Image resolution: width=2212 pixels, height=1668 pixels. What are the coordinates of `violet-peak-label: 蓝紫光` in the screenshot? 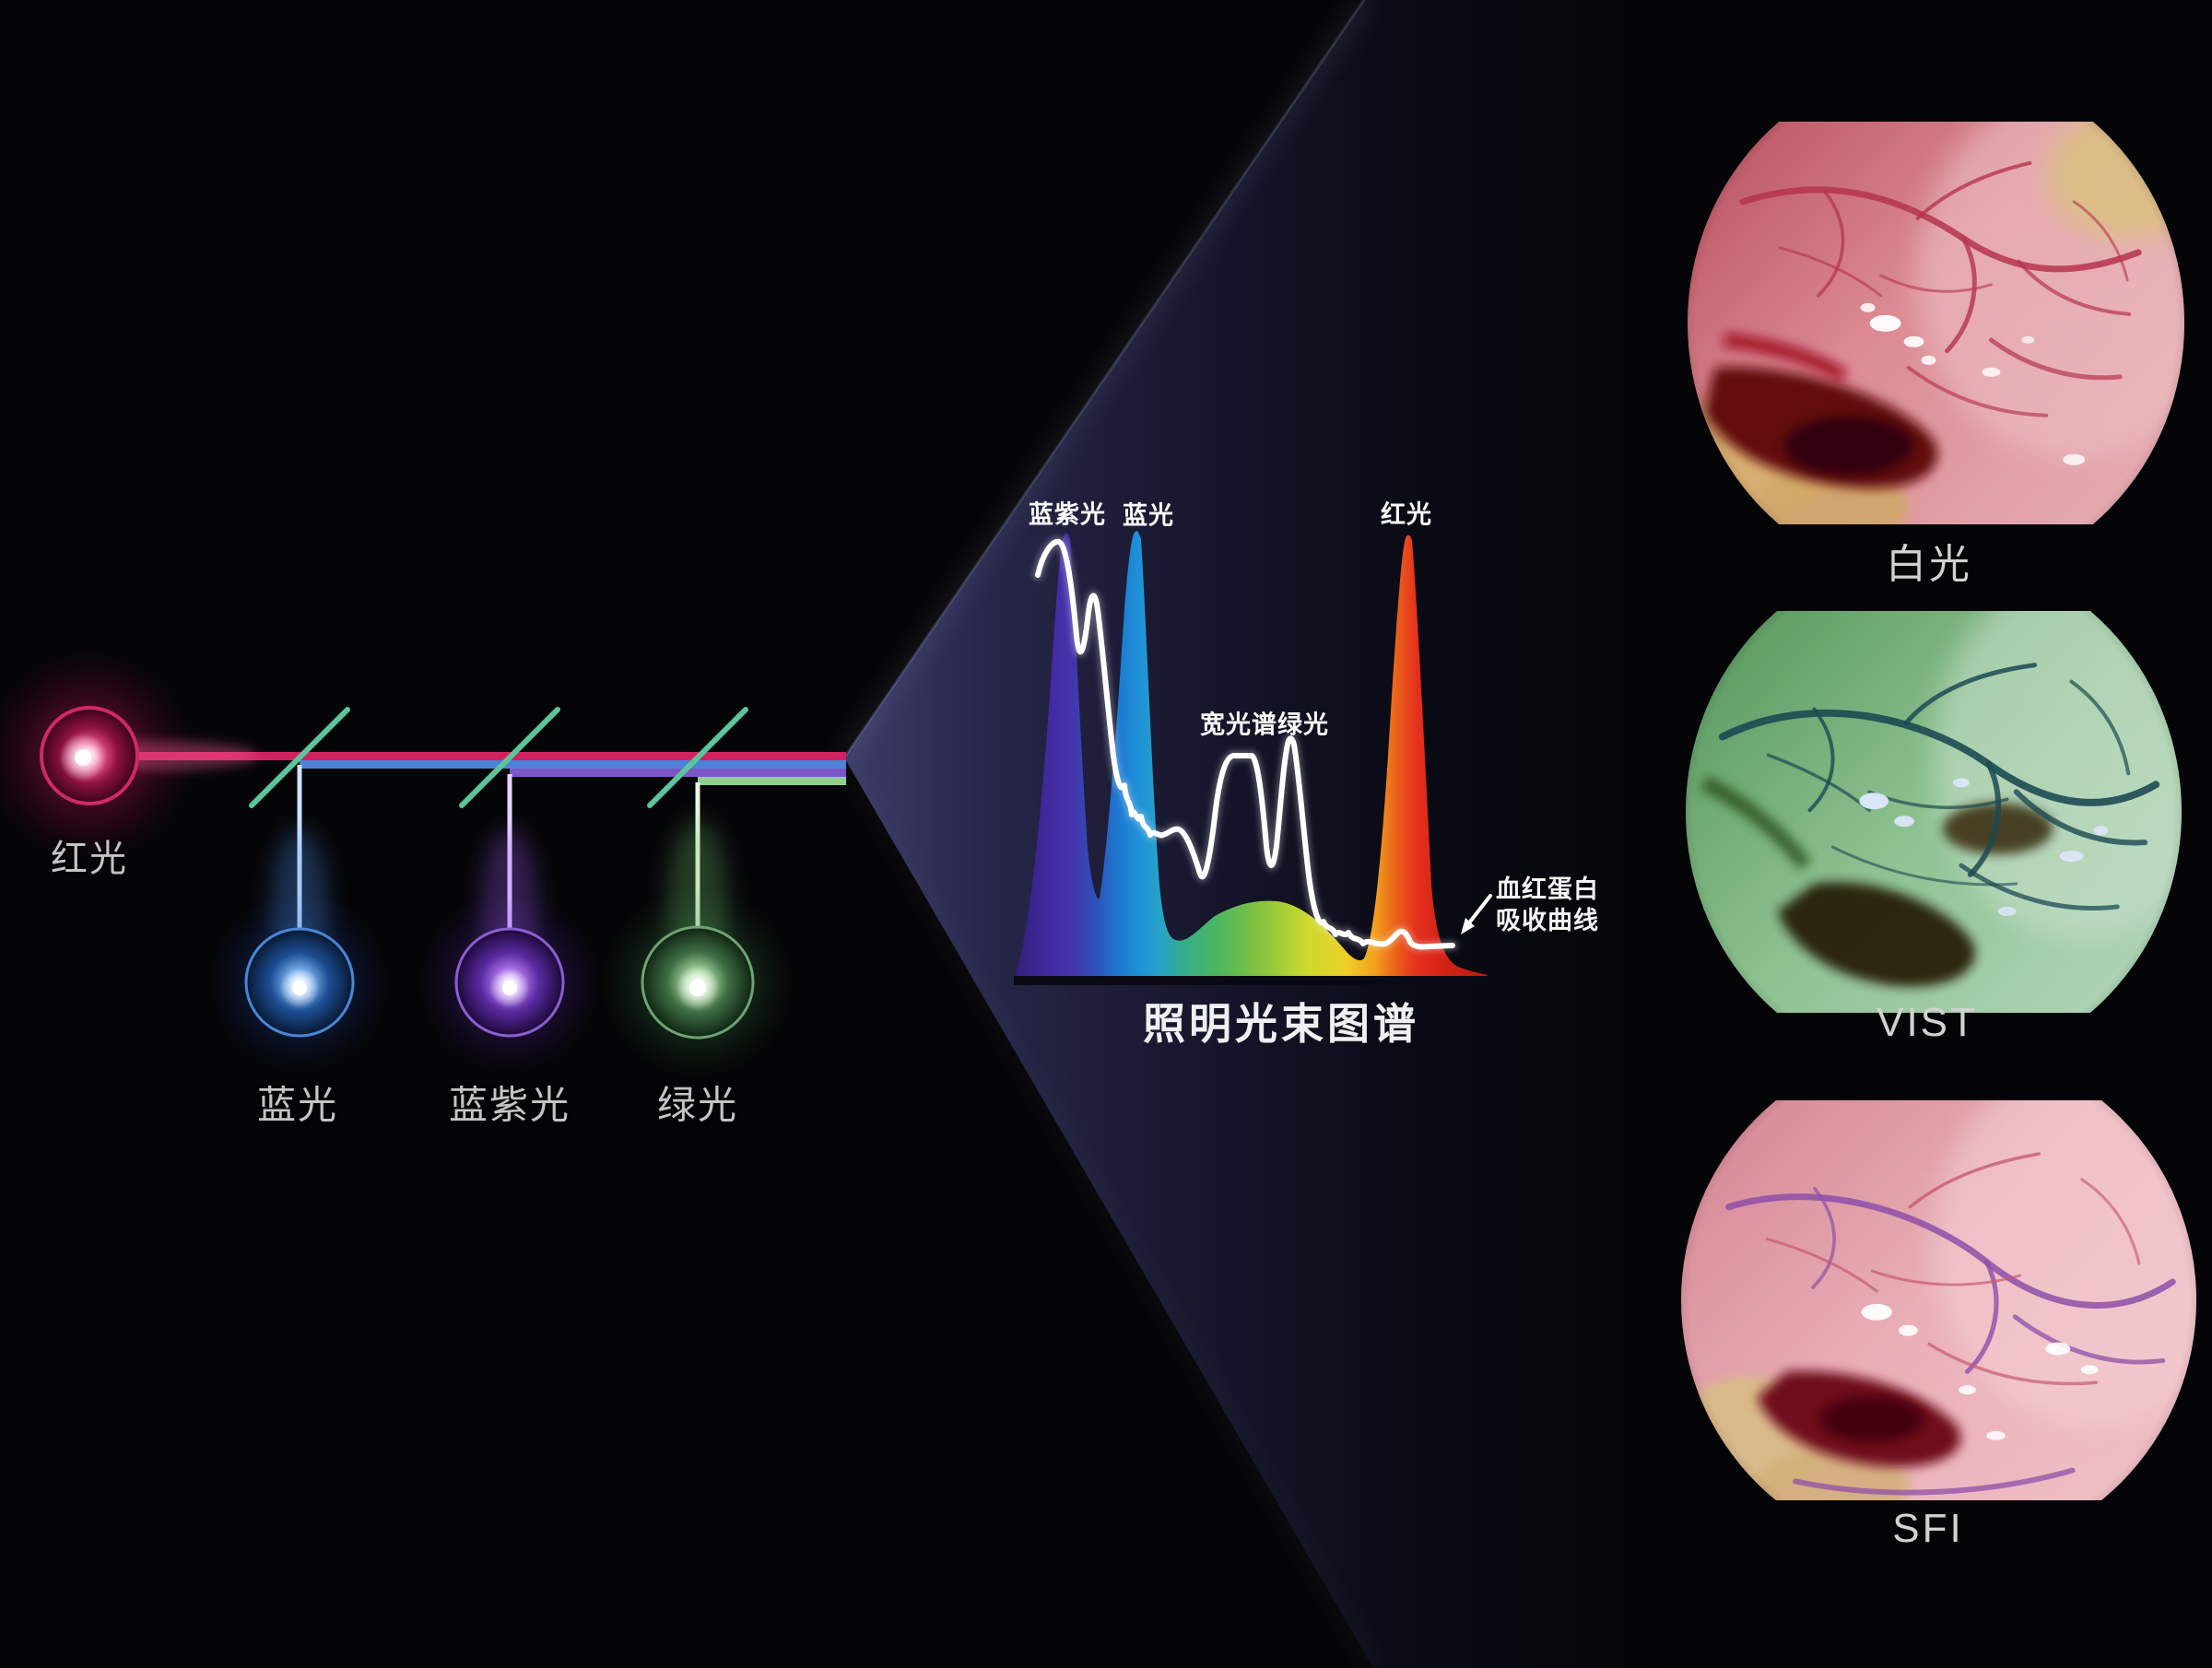 It's located at (1067, 514).